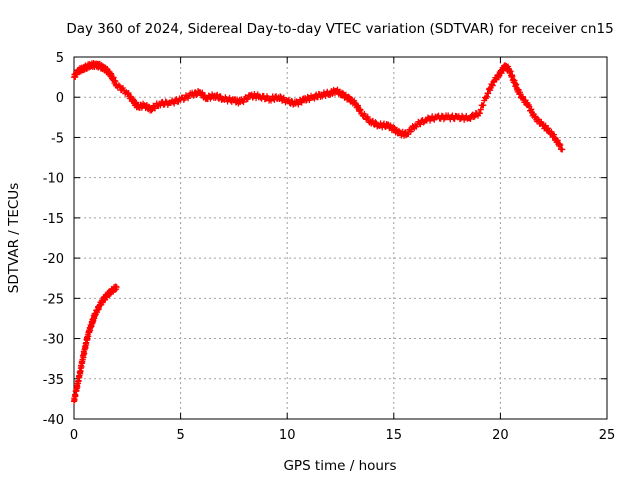 This screenshot has width=640, height=480. I want to click on y-tick-label: 0, so click(60, 98).